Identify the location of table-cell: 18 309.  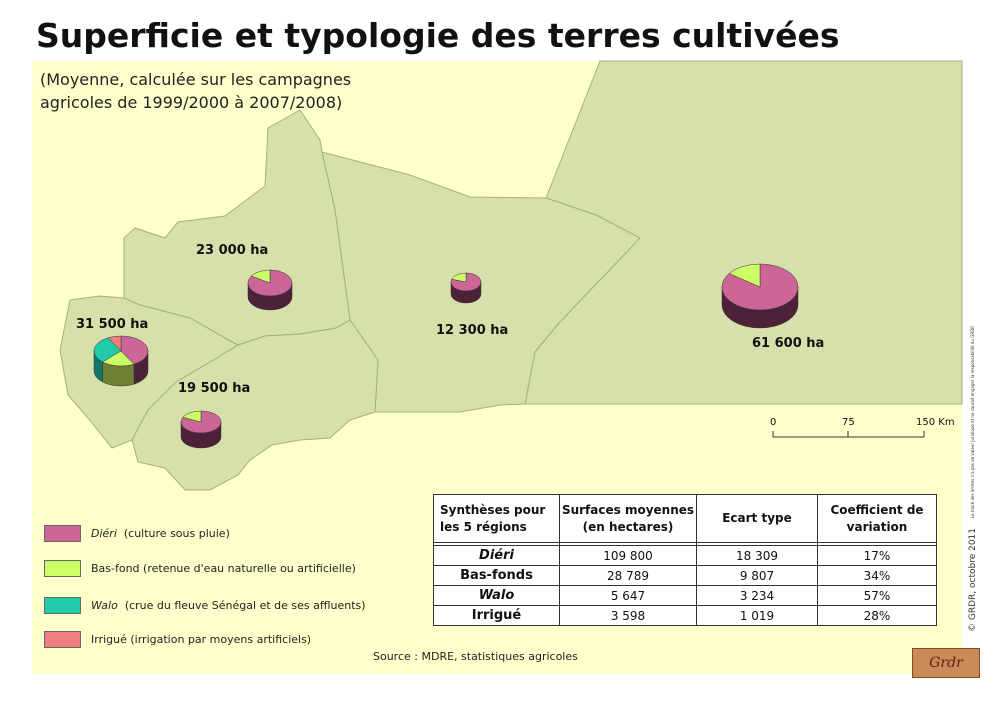
(757, 555).